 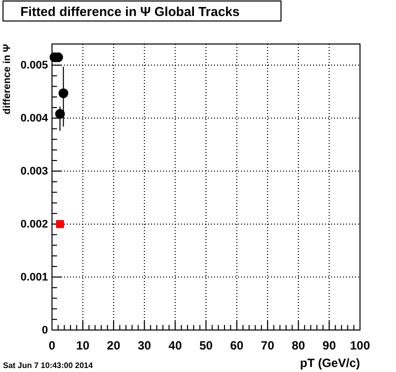 I want to click on x-tick-label: 70, so click(x=267, y=345).